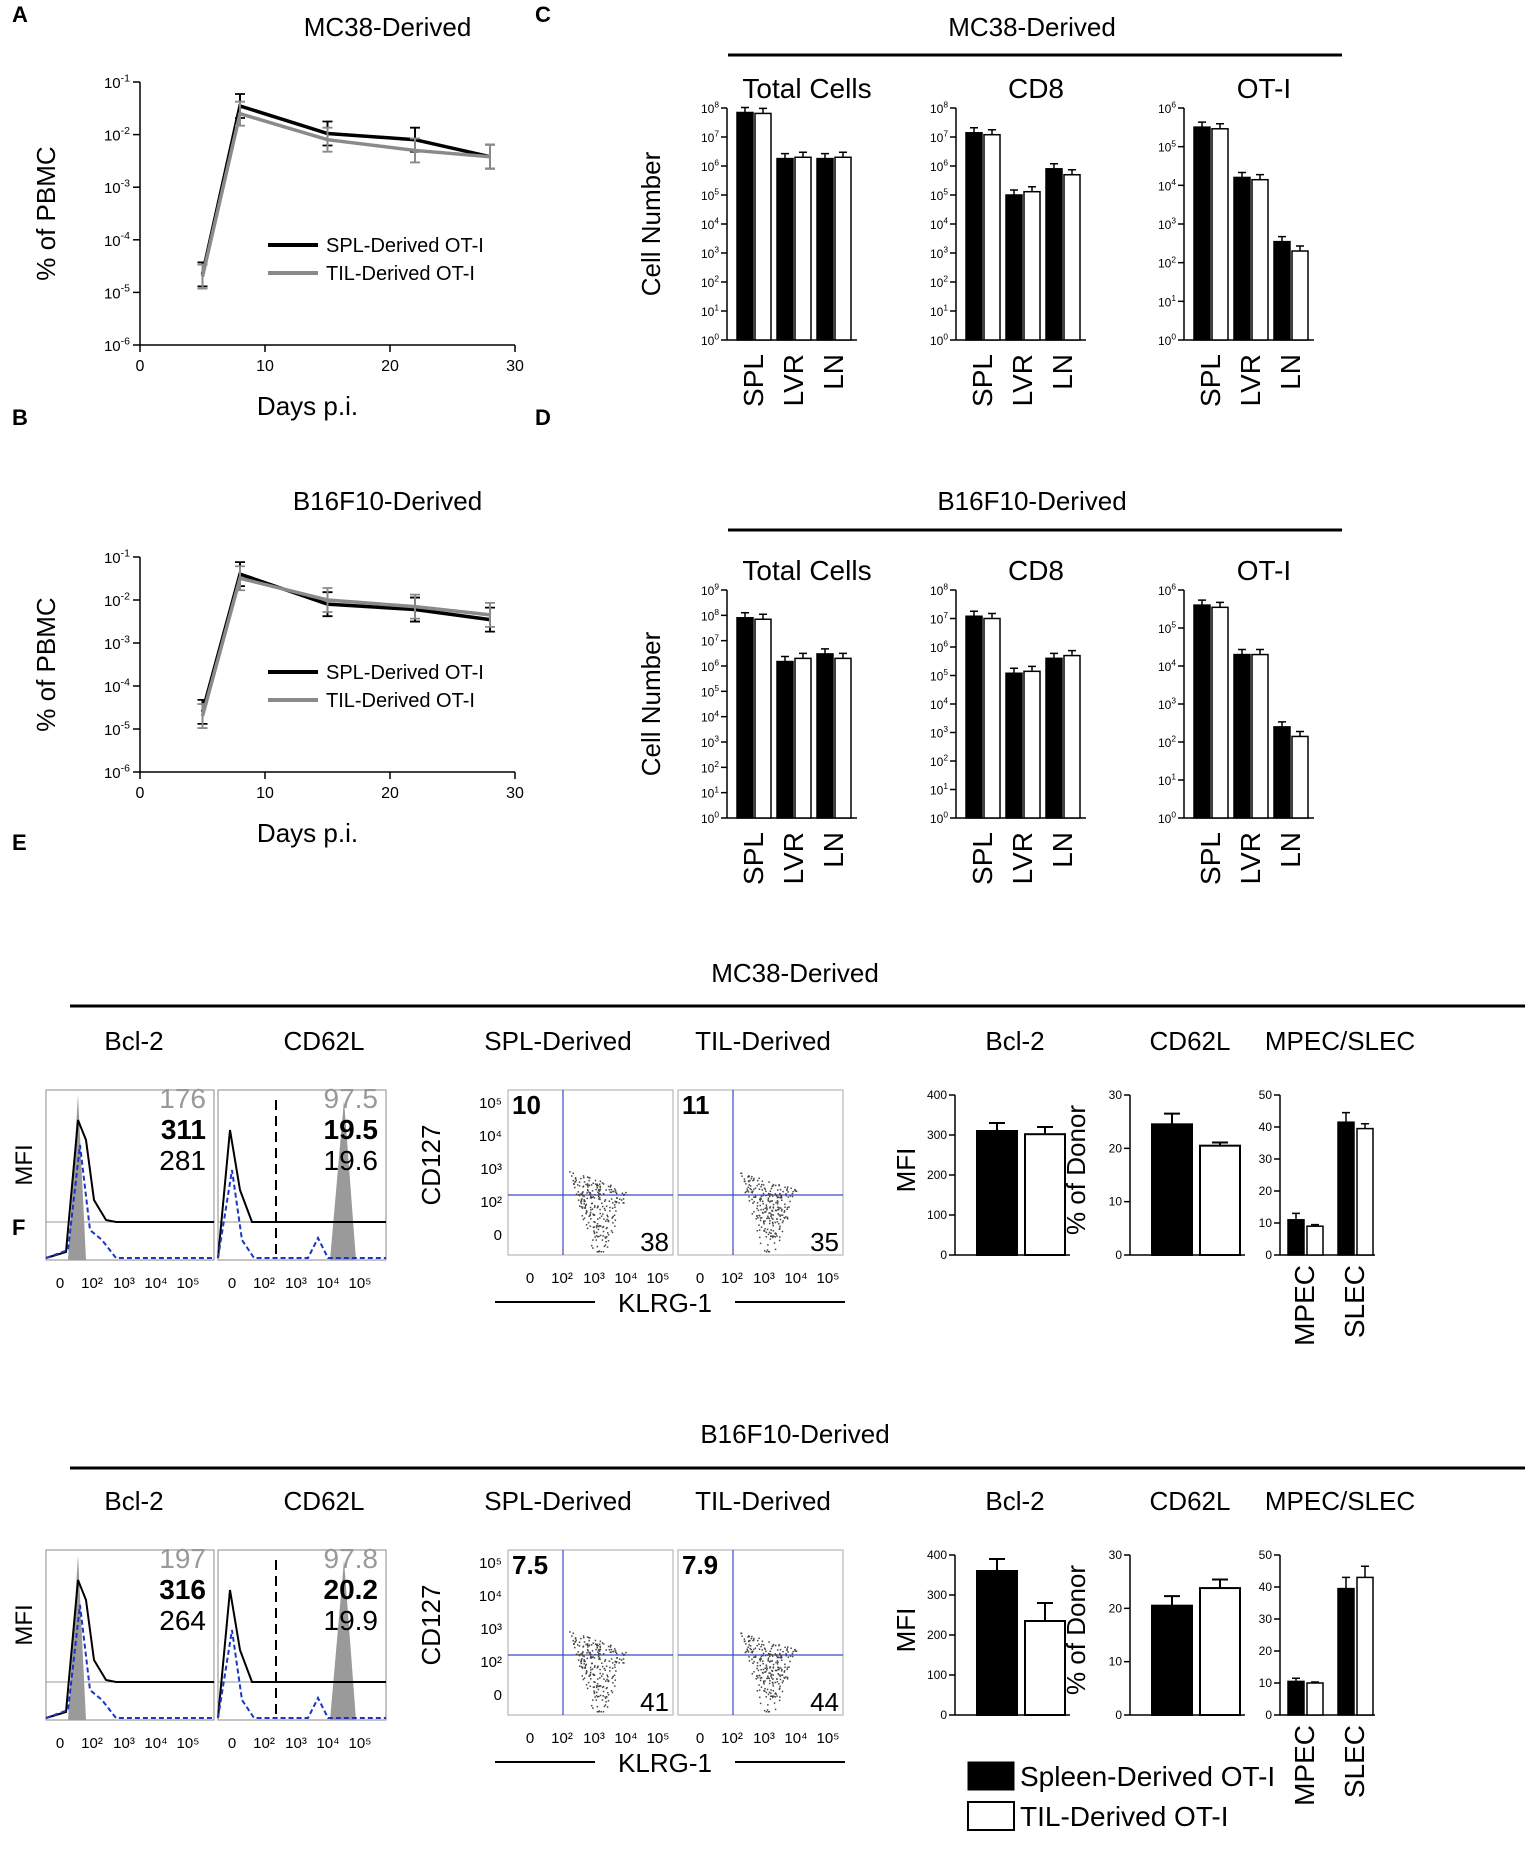  I want to click on legend-label-til: TIL-Derived OT-I, so click(1124, 1816).